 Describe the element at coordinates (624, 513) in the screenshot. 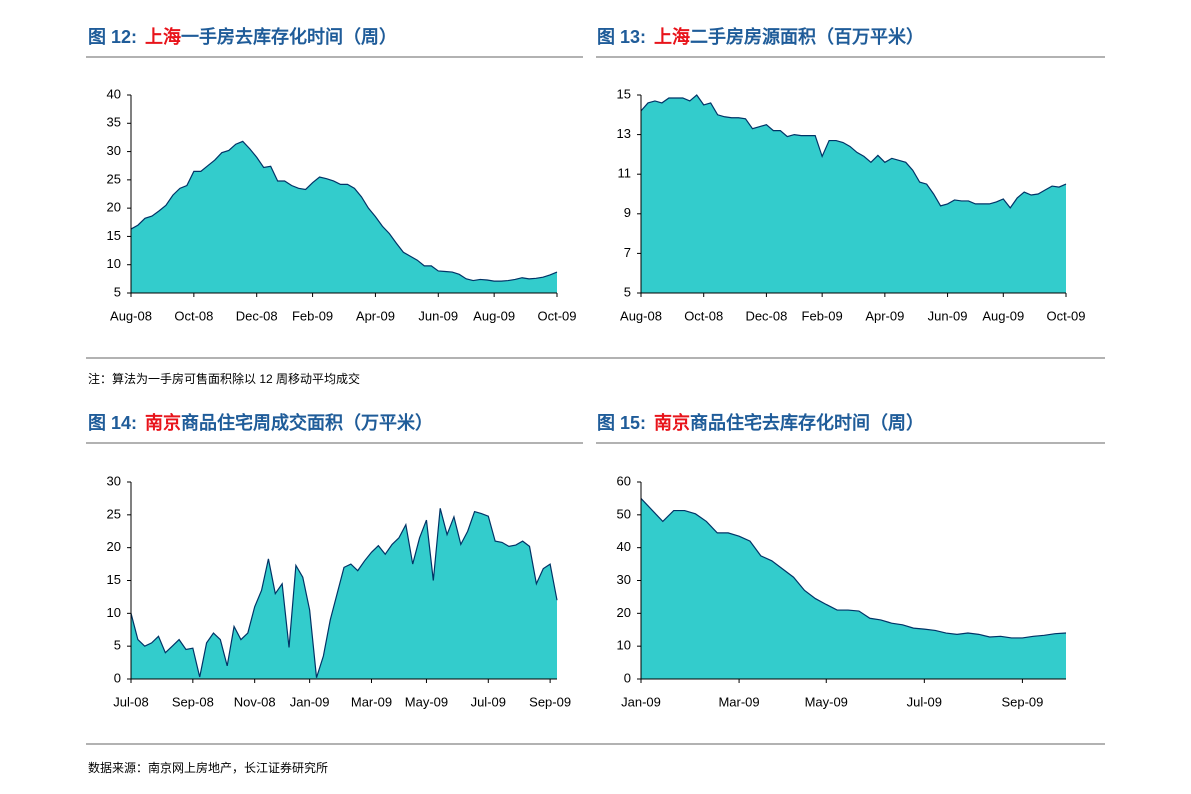

I see `y-tick-label: 50` at that location.